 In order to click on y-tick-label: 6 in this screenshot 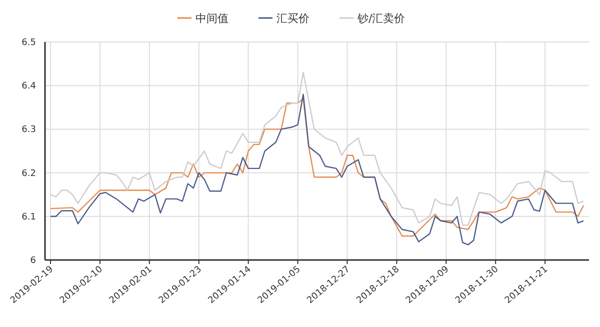, I will do `click(33, 261)`.